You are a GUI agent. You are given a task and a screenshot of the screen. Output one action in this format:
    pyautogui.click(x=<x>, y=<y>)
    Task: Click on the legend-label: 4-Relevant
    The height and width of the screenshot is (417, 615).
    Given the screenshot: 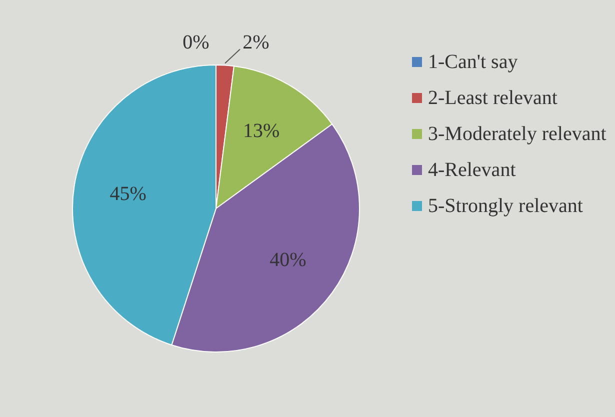 What is the action you would take?
    pyautogui.click(x=472, y=170)
    